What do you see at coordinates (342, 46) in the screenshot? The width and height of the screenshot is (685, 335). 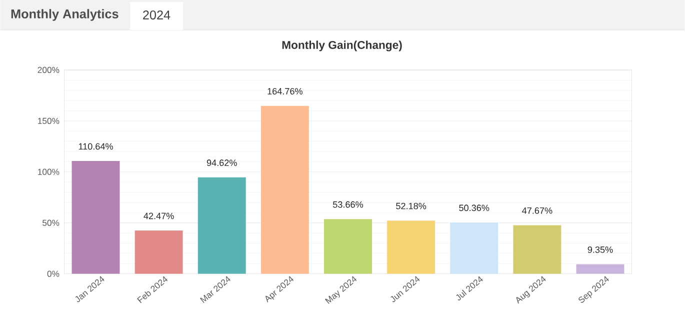 I see `chart-title: Monthly Gain(Change)` at bounding box center [342, 46].